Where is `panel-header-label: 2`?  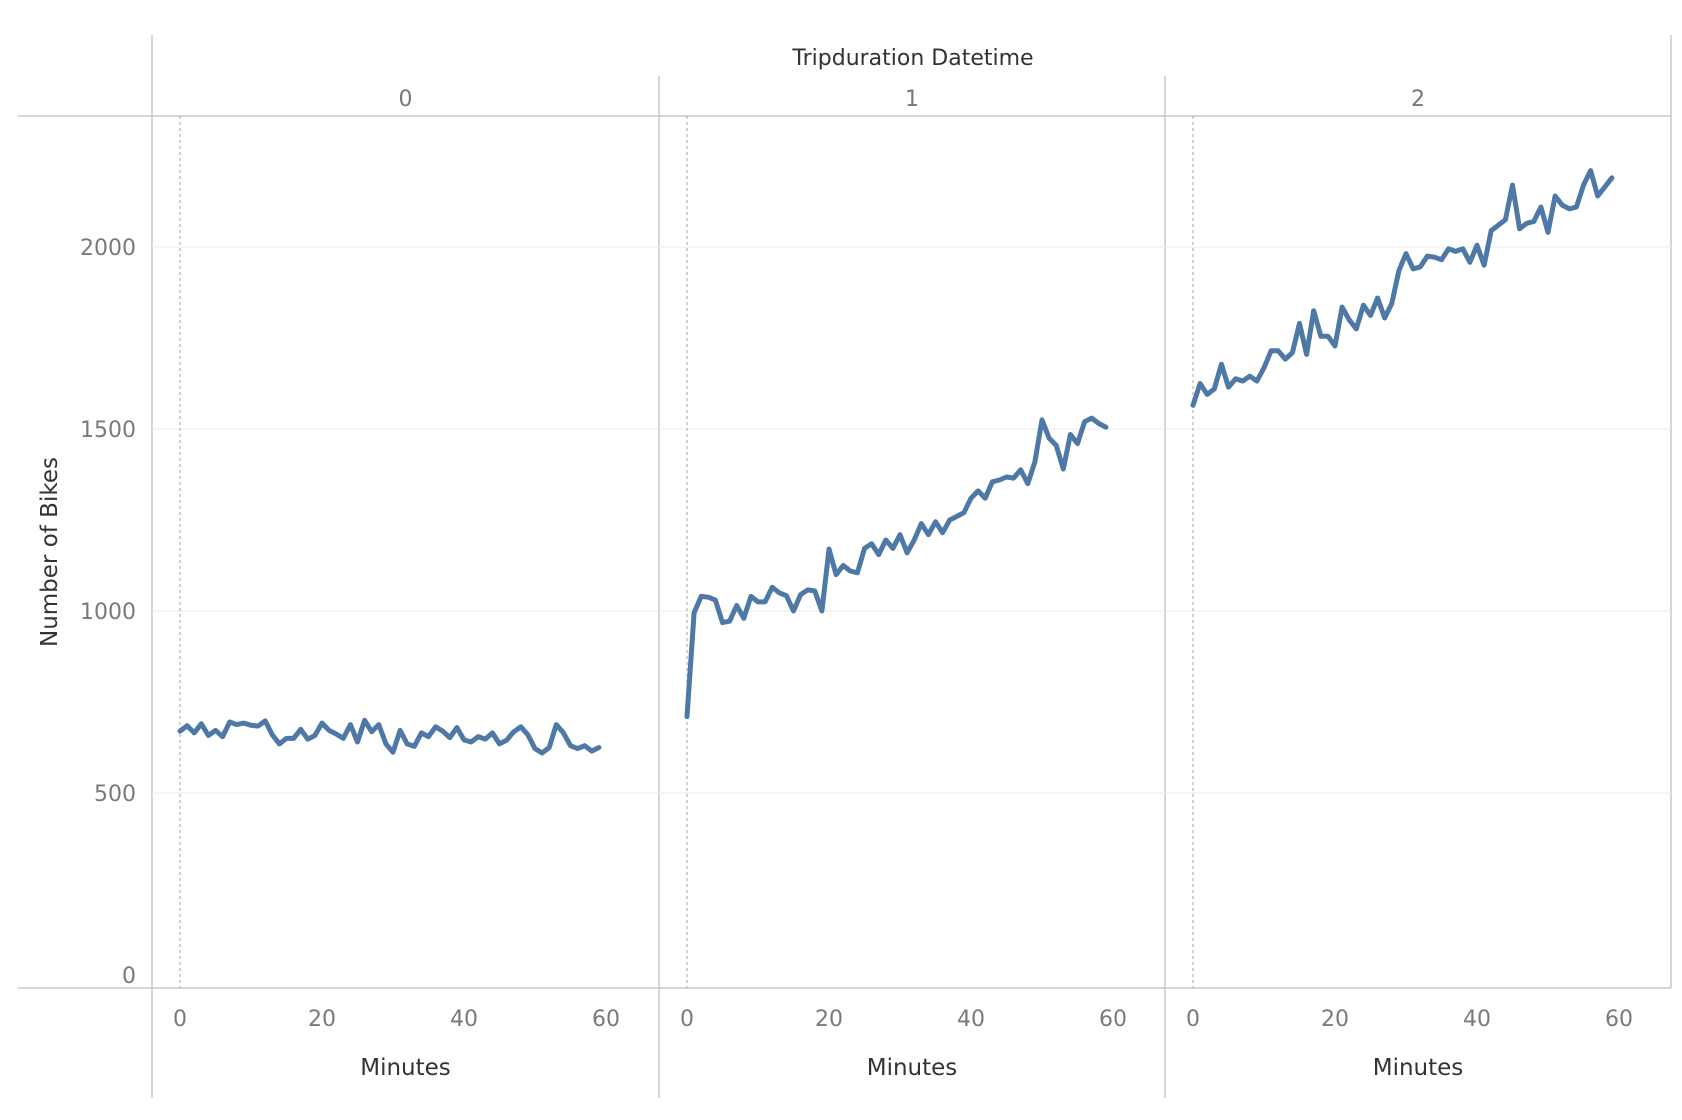
panel-header-label: 2 is located at coordinates (1418, 99).